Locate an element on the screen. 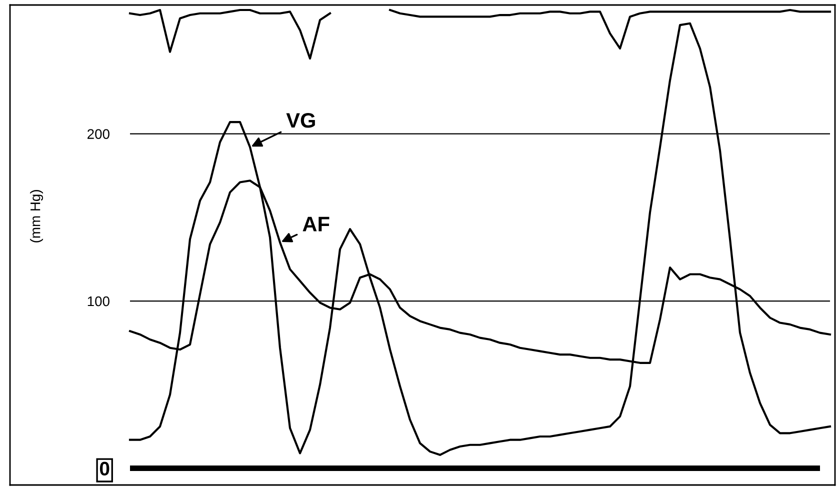  legend-label: AF is located at coordinates (316, 224).